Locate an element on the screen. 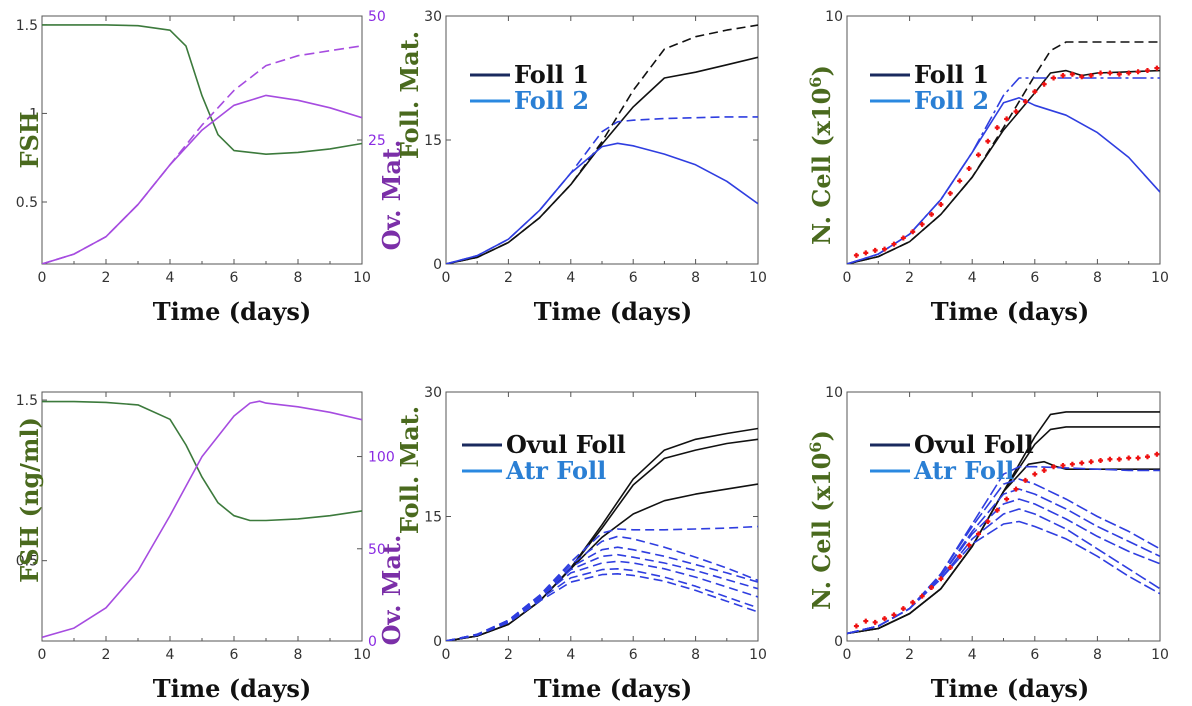  legend-label: Foll 2 is located at coordinates (551, 100).